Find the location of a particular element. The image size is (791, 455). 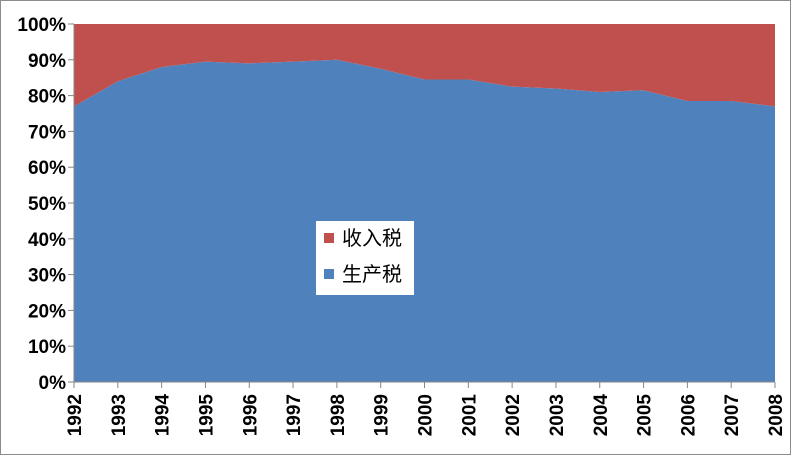

x-tick-label: 1994 is located at coordinates (163, 415).